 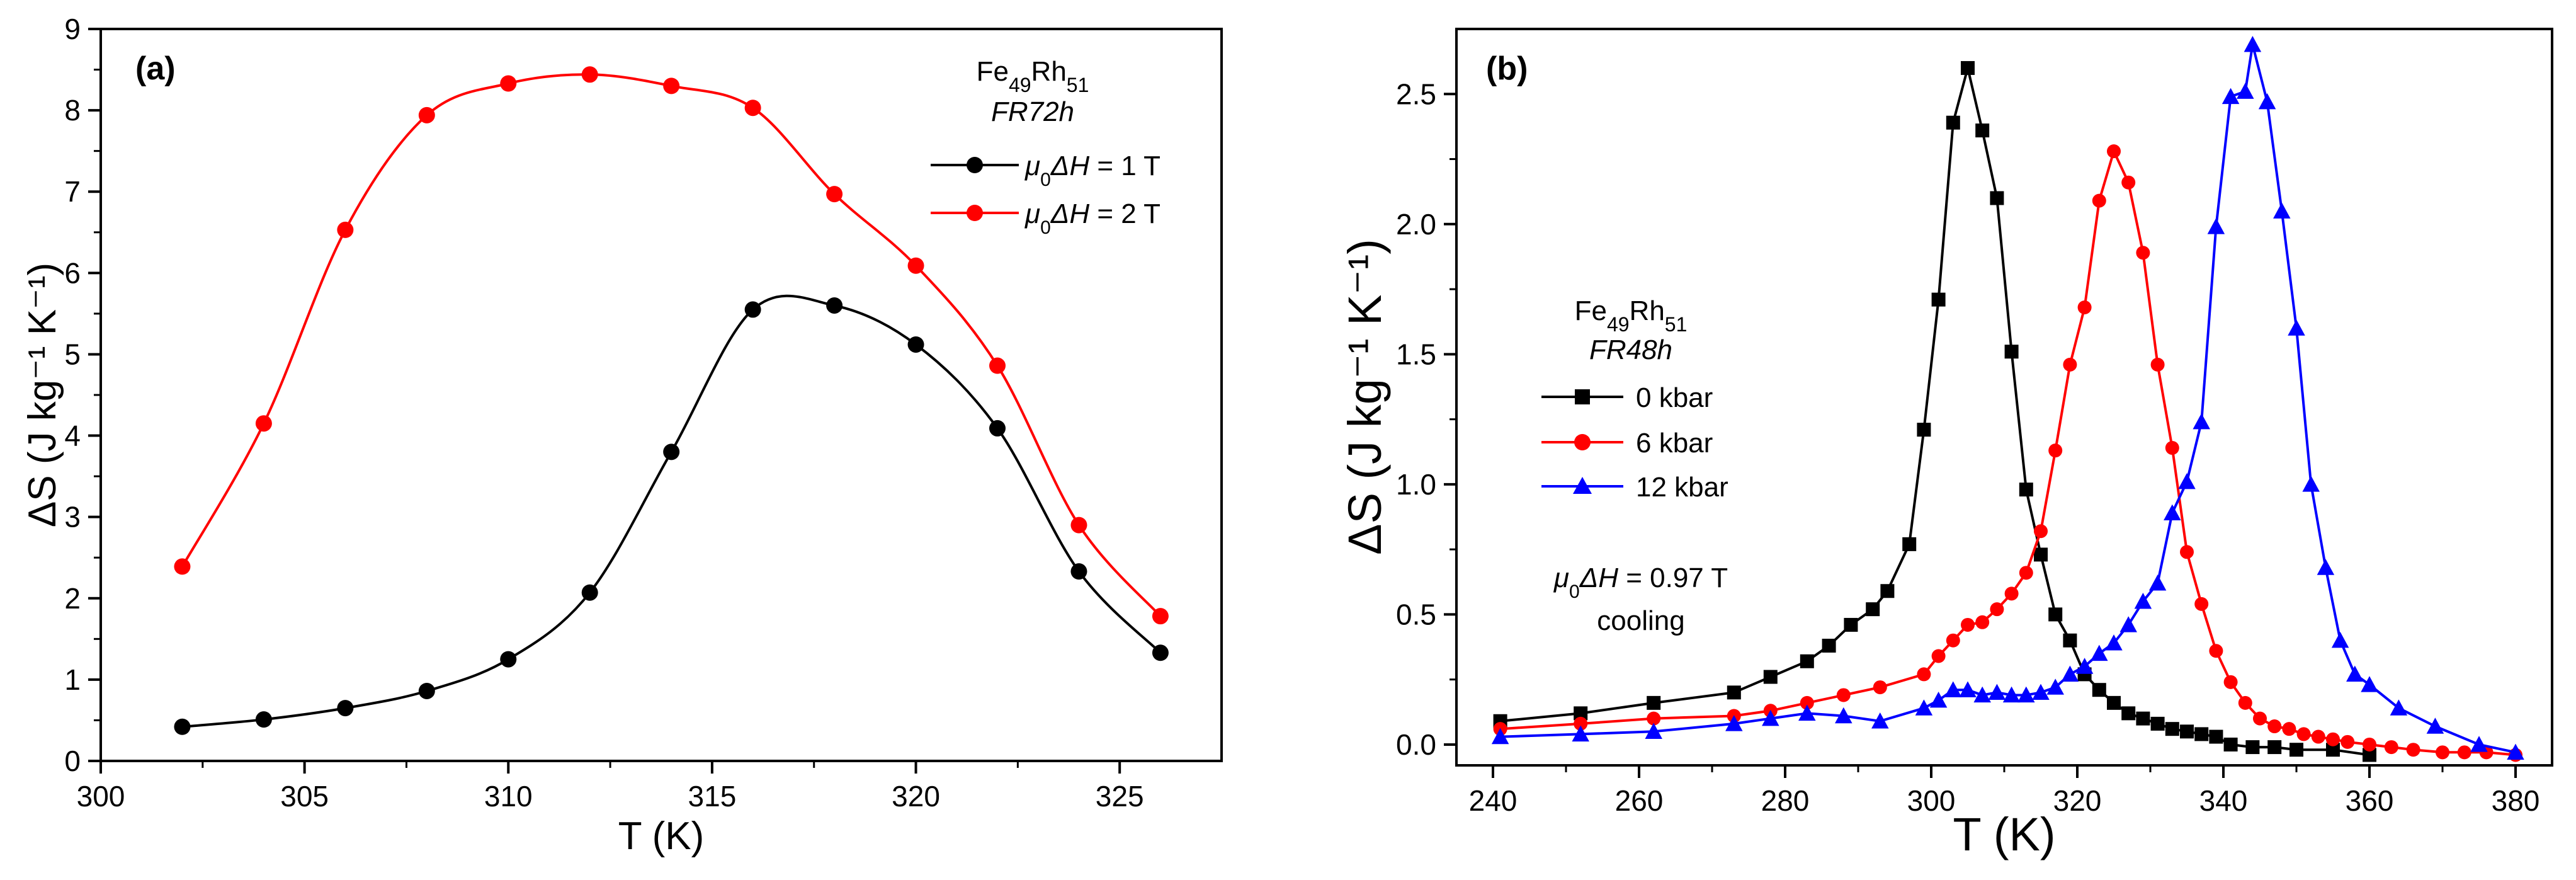 What do you see at coordinates (1078, 85) in the screenshot?
I see `panel-a-sample-sub2: 51` at bounding box center [1078, 85].